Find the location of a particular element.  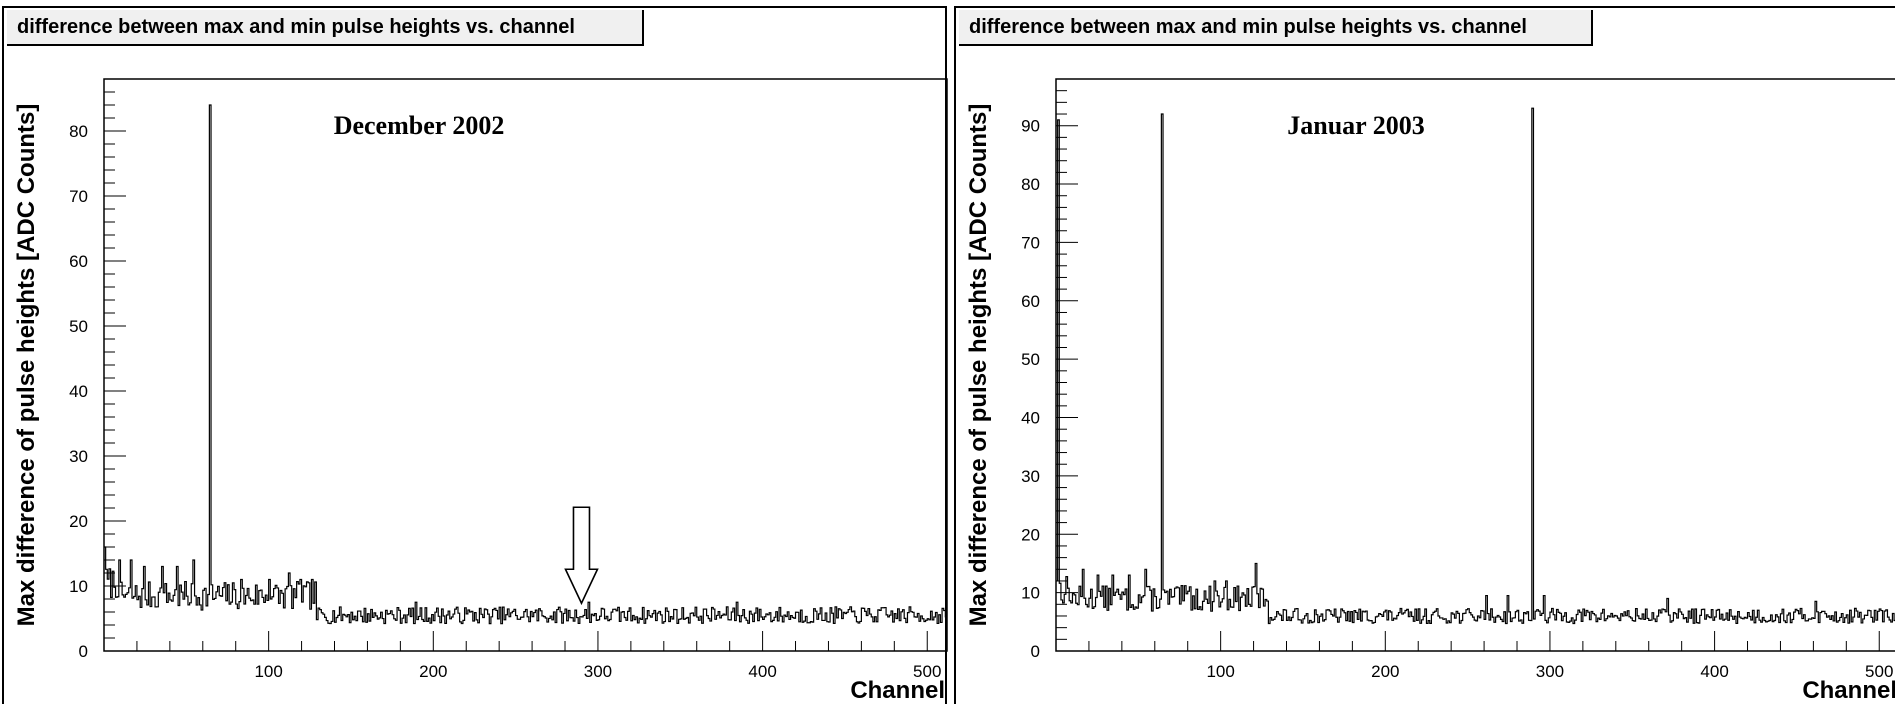

y-tick-label: 90 is located at coordinates (1030, 126).